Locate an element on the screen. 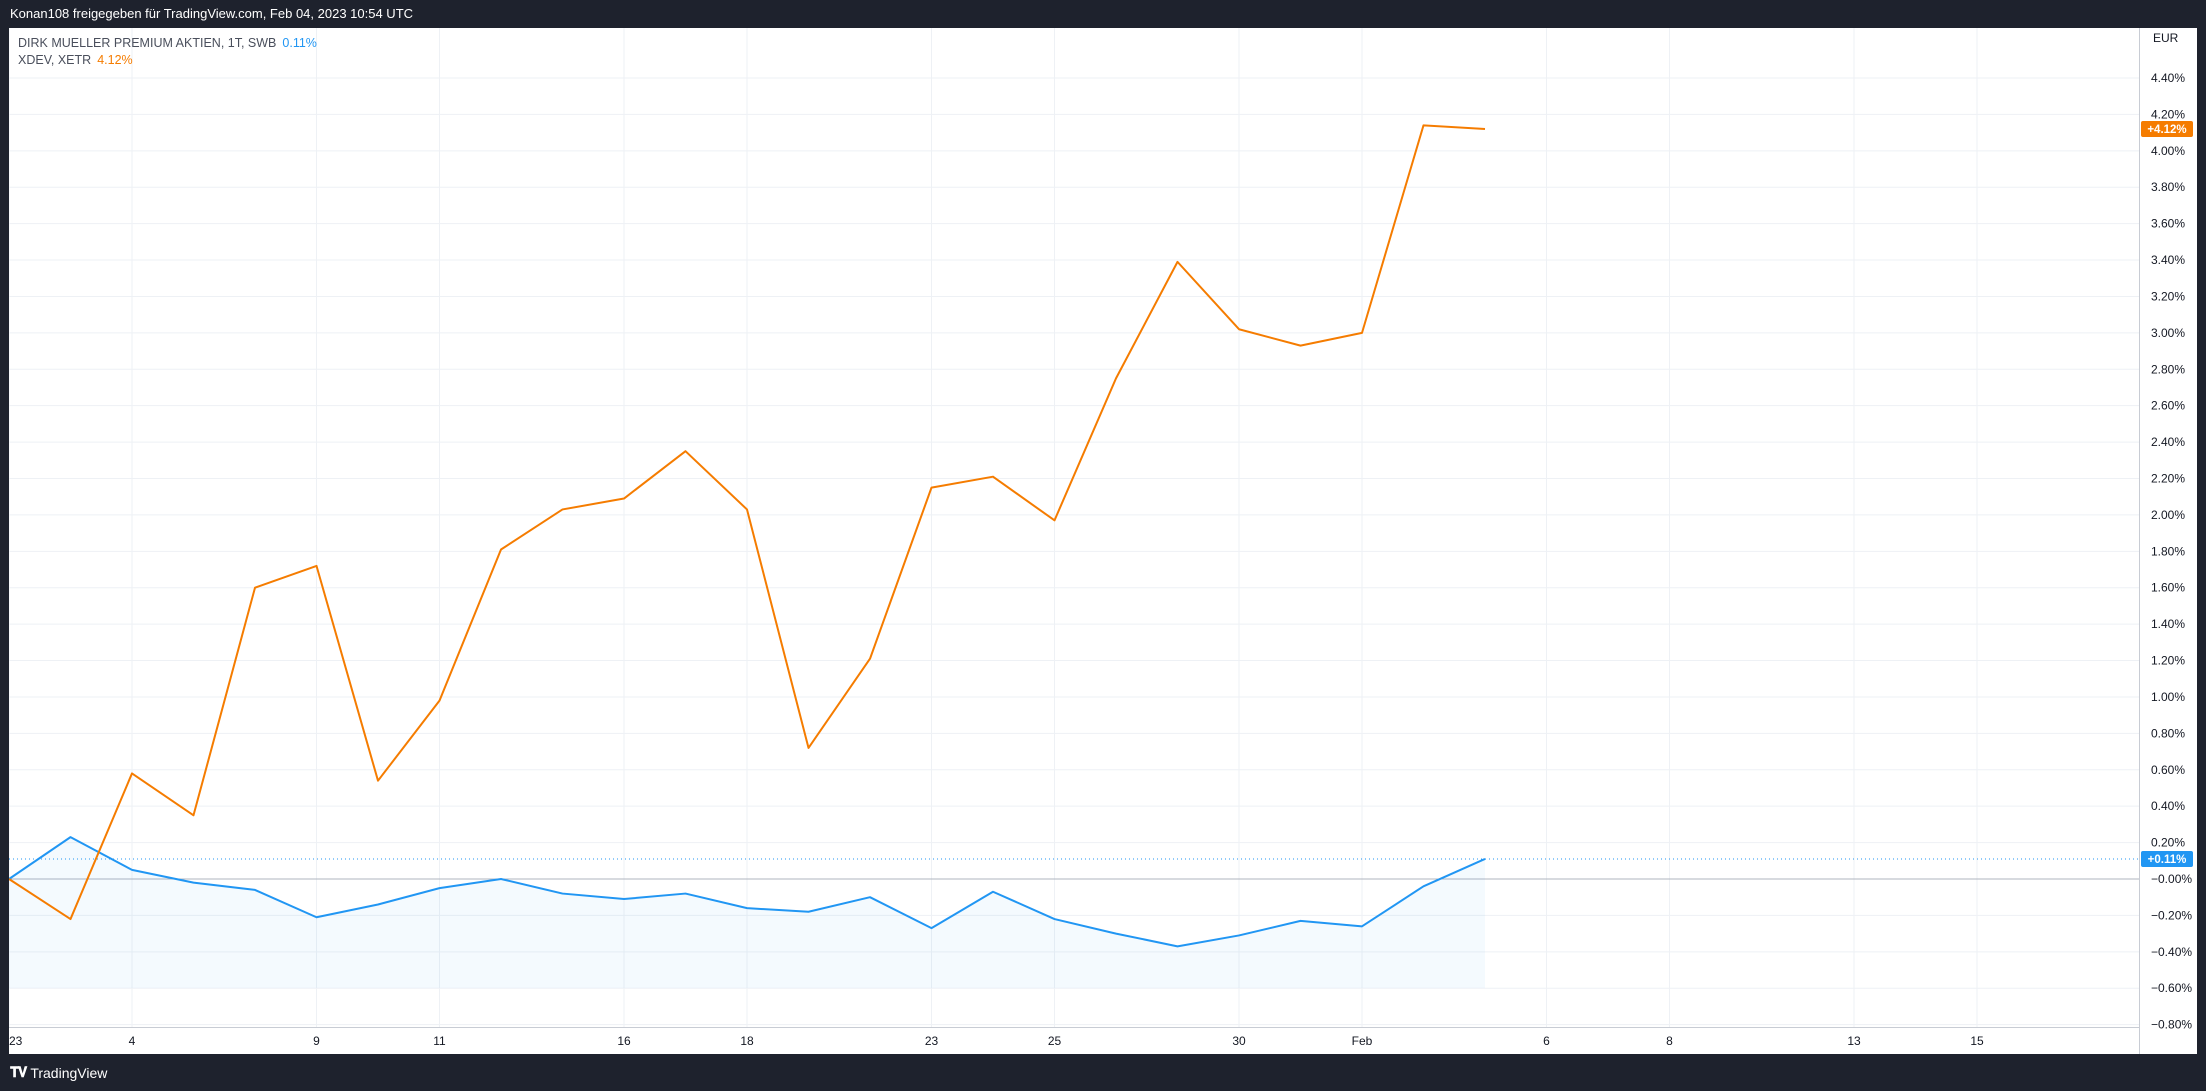 Image resolution: width=2206 pixels, height=1091 pixels. x-tick-label: 25 is located at coordinates (1055, 1041).